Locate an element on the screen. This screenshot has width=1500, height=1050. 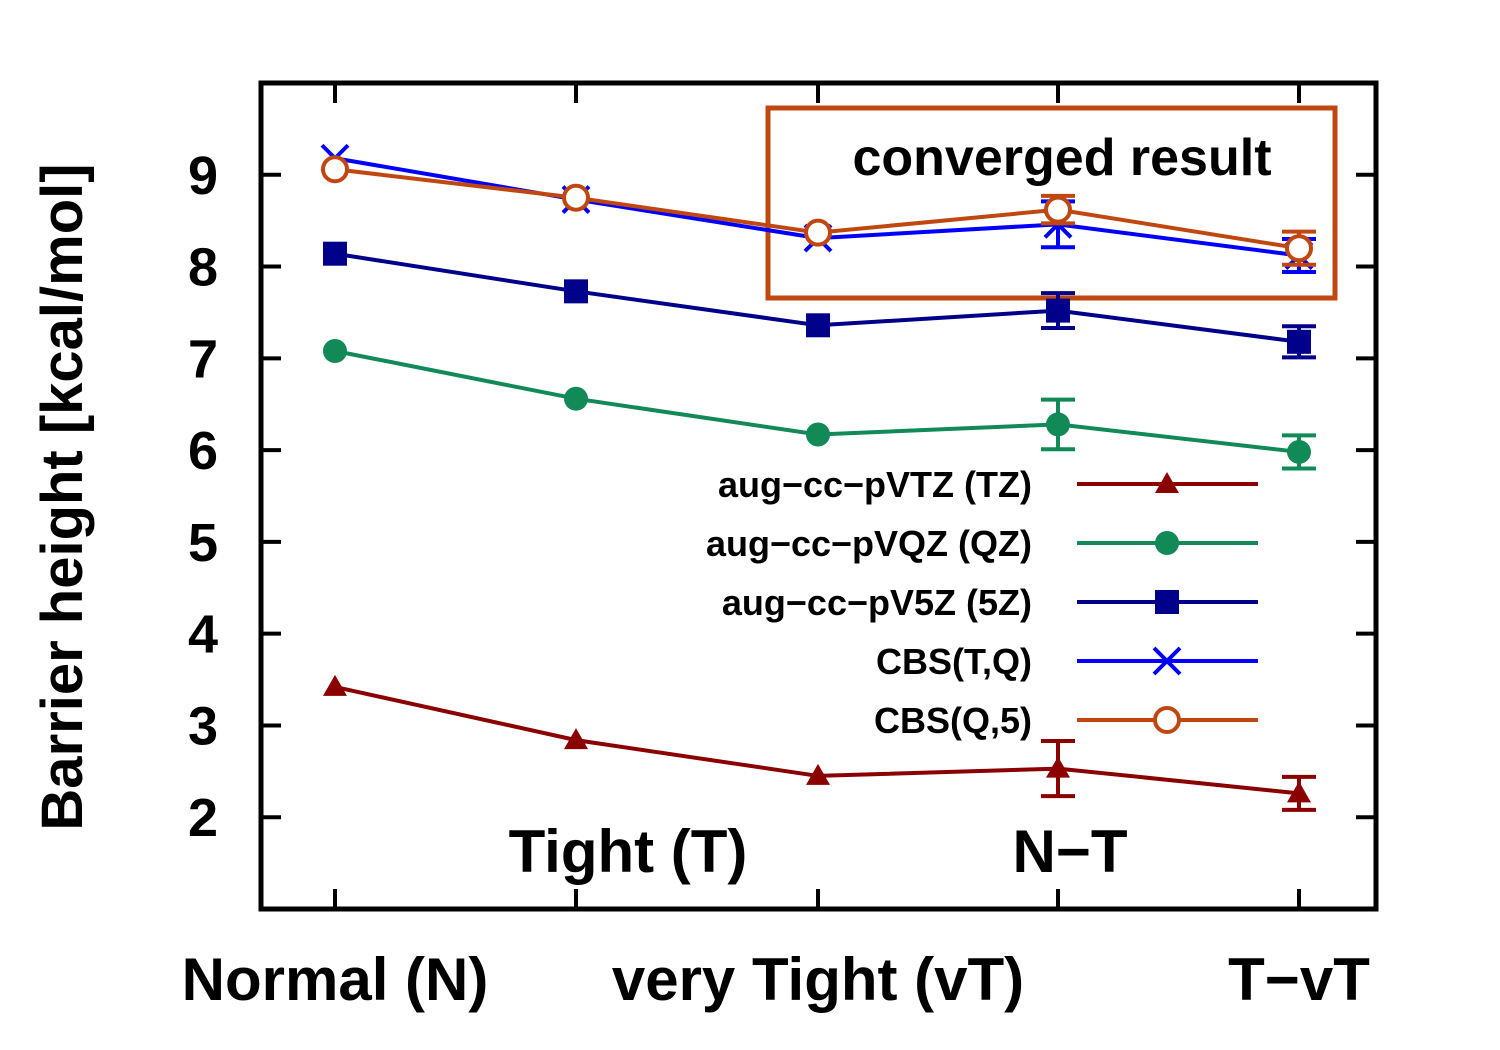
legend-entry: CBS(Q,5) is located at coordinates (1066, 720).